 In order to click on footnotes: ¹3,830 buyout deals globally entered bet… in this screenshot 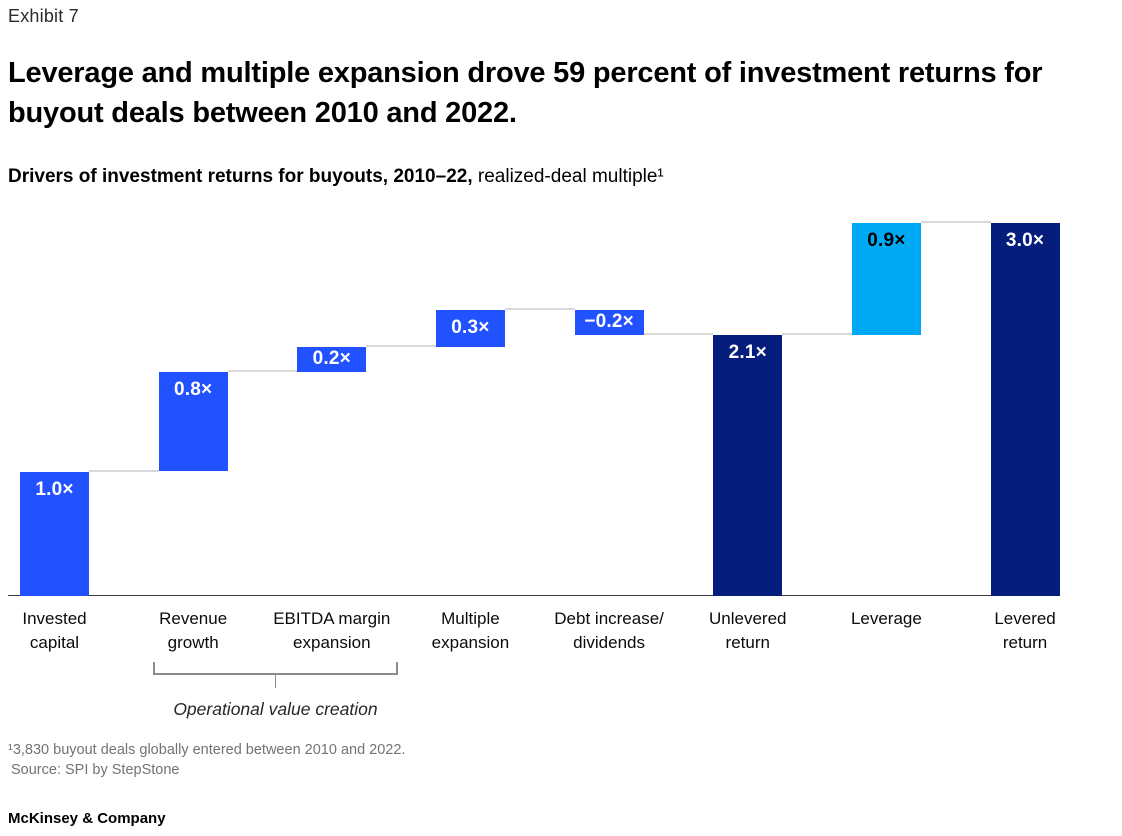, I will do `click(206, 760)`.